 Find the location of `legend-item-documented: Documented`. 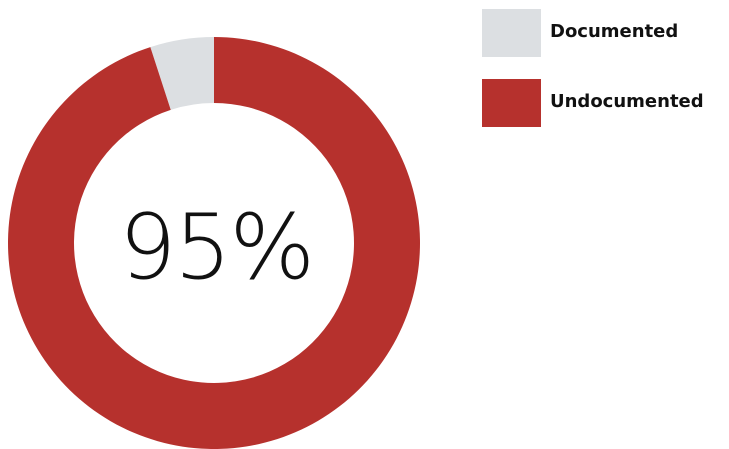

legend-item-documented: Documented is located at coordinates (604, 33).